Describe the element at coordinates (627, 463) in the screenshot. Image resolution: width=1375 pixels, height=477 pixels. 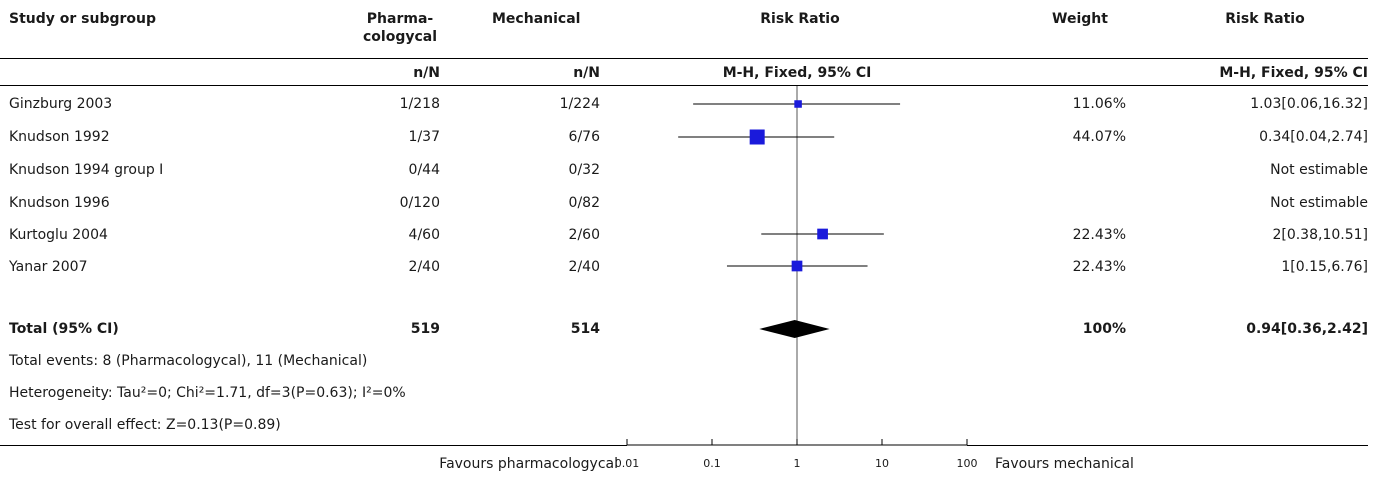
I see `x-tick-label: 0.01` at that location.